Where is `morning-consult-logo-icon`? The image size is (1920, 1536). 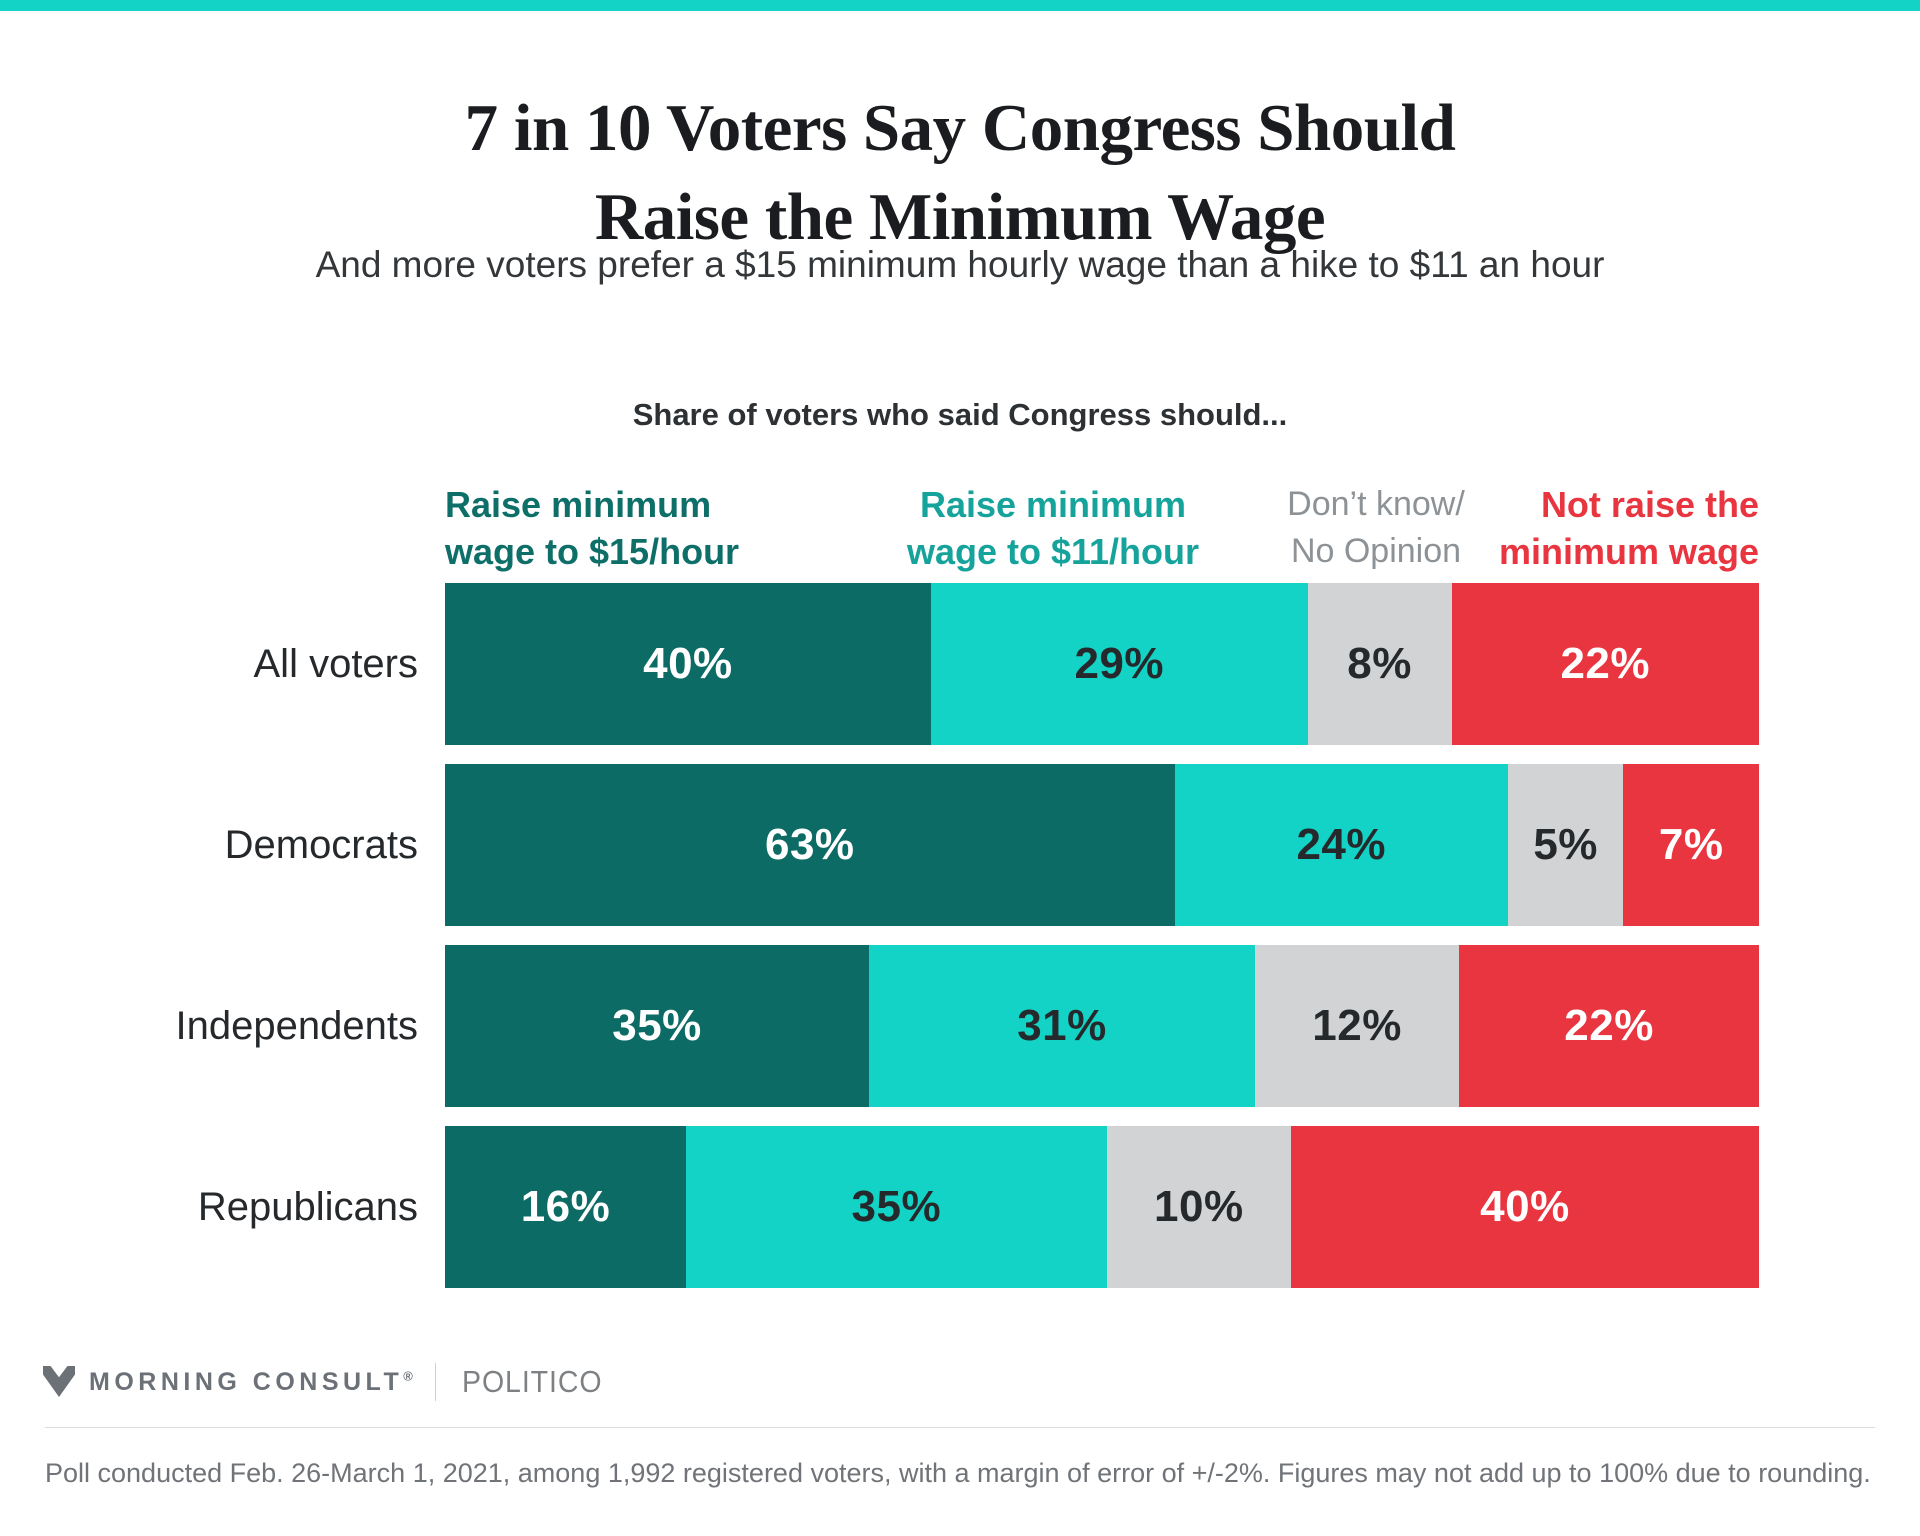 morning-consult-logo-icon is located at coordinates (59, 1382).